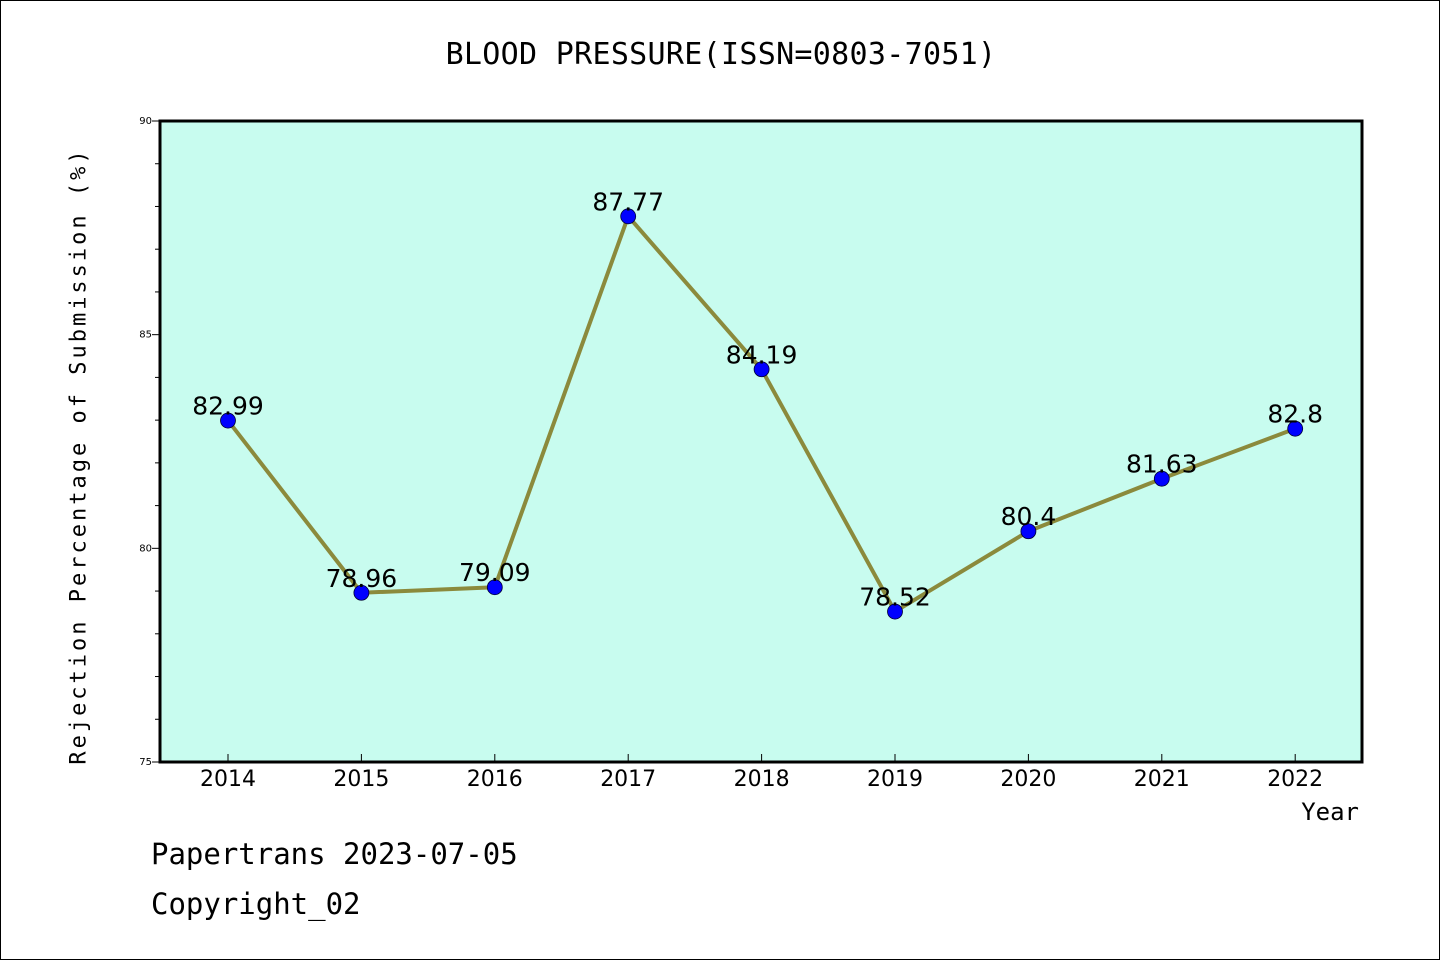 The height and width of the screenshot is (960, 1440). What do you see at coordinates (1295, 414) in the screenshot?
I see `data-label: 82.8` at bounding box center [1295, 414].